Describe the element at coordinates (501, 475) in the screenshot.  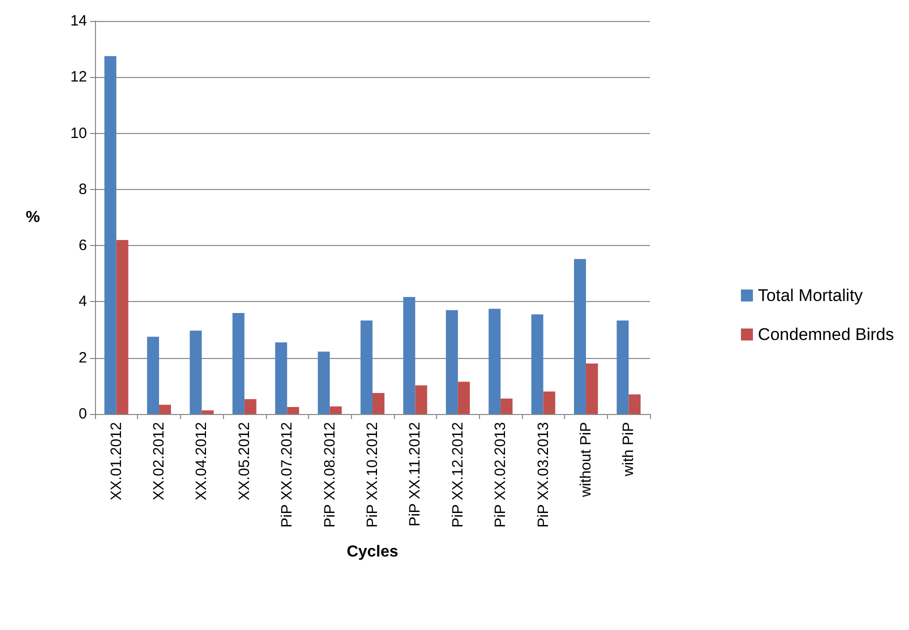
I see `x-tick-label: PiP XX.02.2013` at that location.